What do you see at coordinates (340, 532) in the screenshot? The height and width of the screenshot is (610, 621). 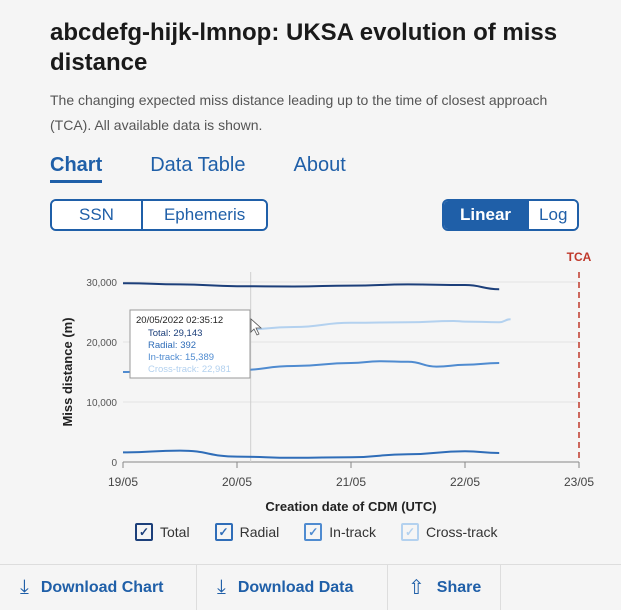 I see `legend-item-in-track: ✓ In-track` at bounding box center [340, 532].